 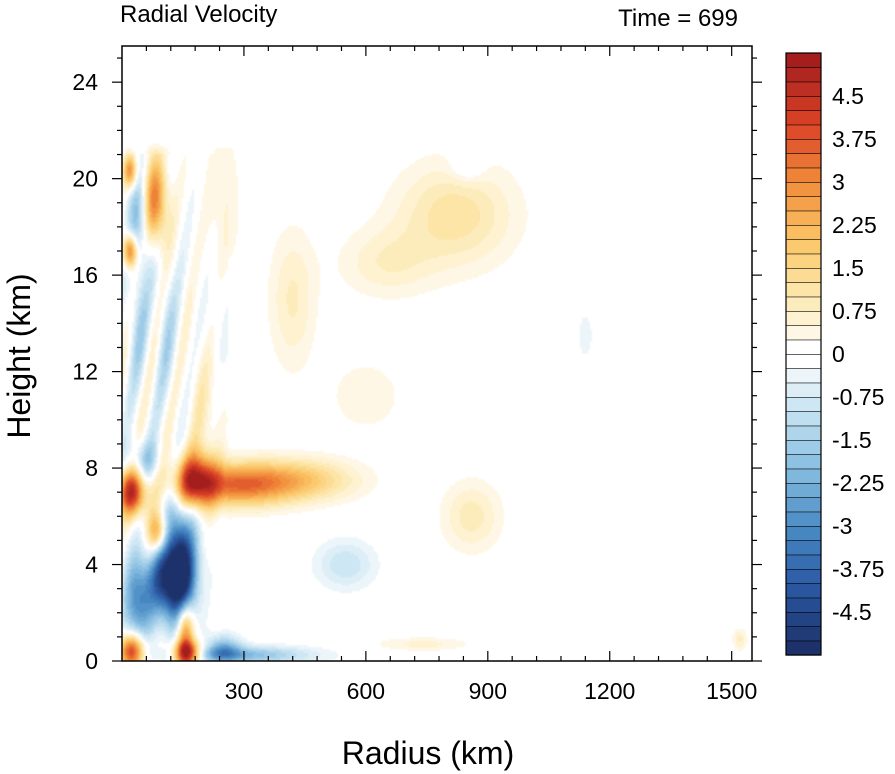 What do you see at coordinates (85, 179) in the screenshot?
I see `y-tick-label: 20` at bounding box center [85, 179].